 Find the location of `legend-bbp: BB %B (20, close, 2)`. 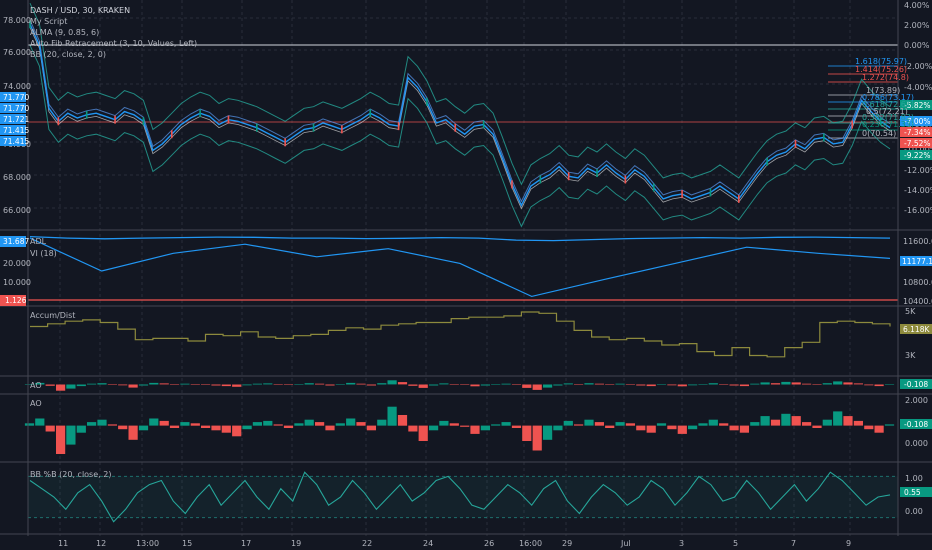

legend-bbp: BB %B (20, close, 2) is located at coordinates (70, 474).